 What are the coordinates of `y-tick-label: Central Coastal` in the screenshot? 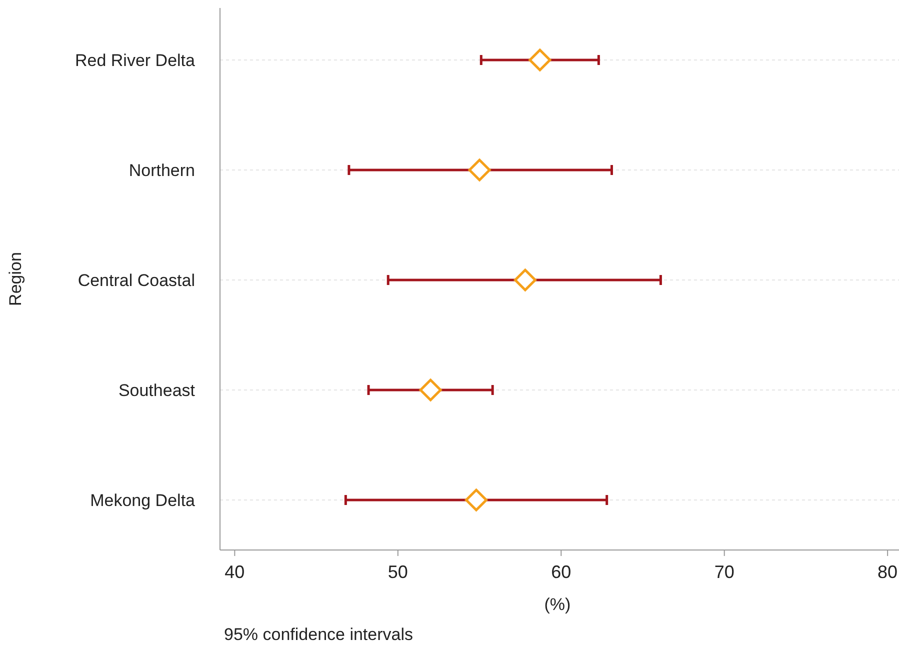 It's located at (136, 280).